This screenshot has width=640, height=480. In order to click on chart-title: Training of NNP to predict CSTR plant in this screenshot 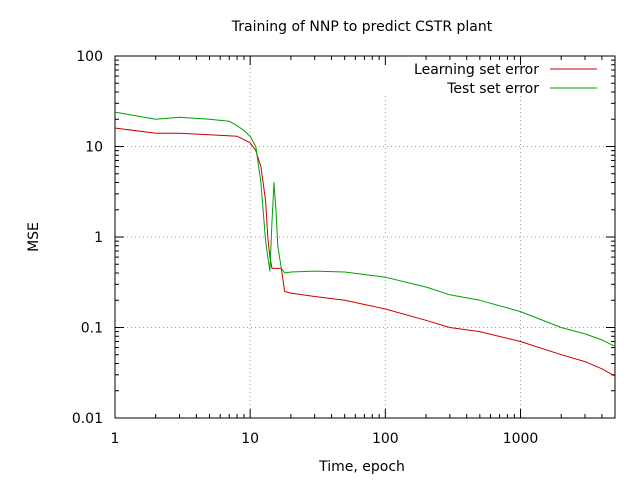, I will do `click(362, 27)`.